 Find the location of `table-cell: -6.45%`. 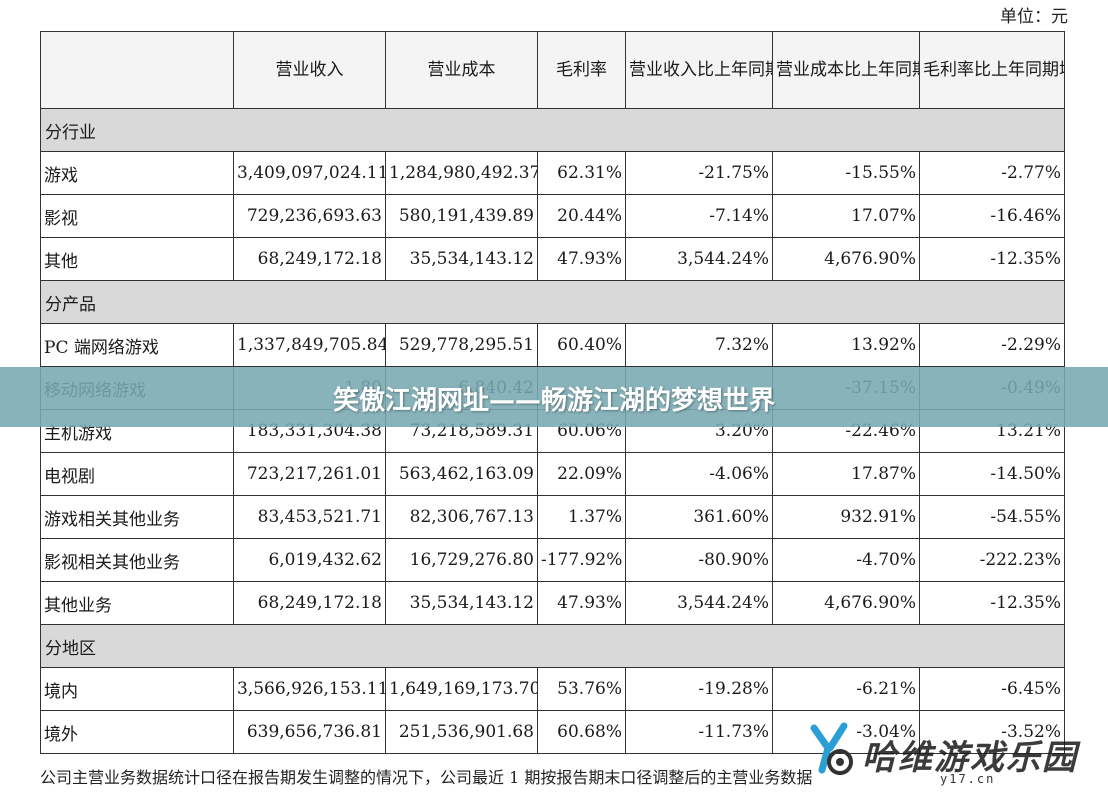

table-cell: -6.45% is located at coordinates (992, 689).